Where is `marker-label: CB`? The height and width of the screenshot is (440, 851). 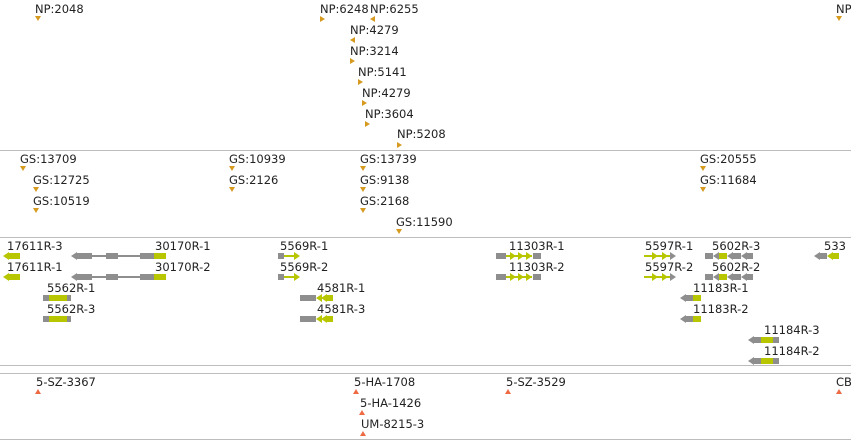 marker-label: CB is located at coordinates (843, 382).